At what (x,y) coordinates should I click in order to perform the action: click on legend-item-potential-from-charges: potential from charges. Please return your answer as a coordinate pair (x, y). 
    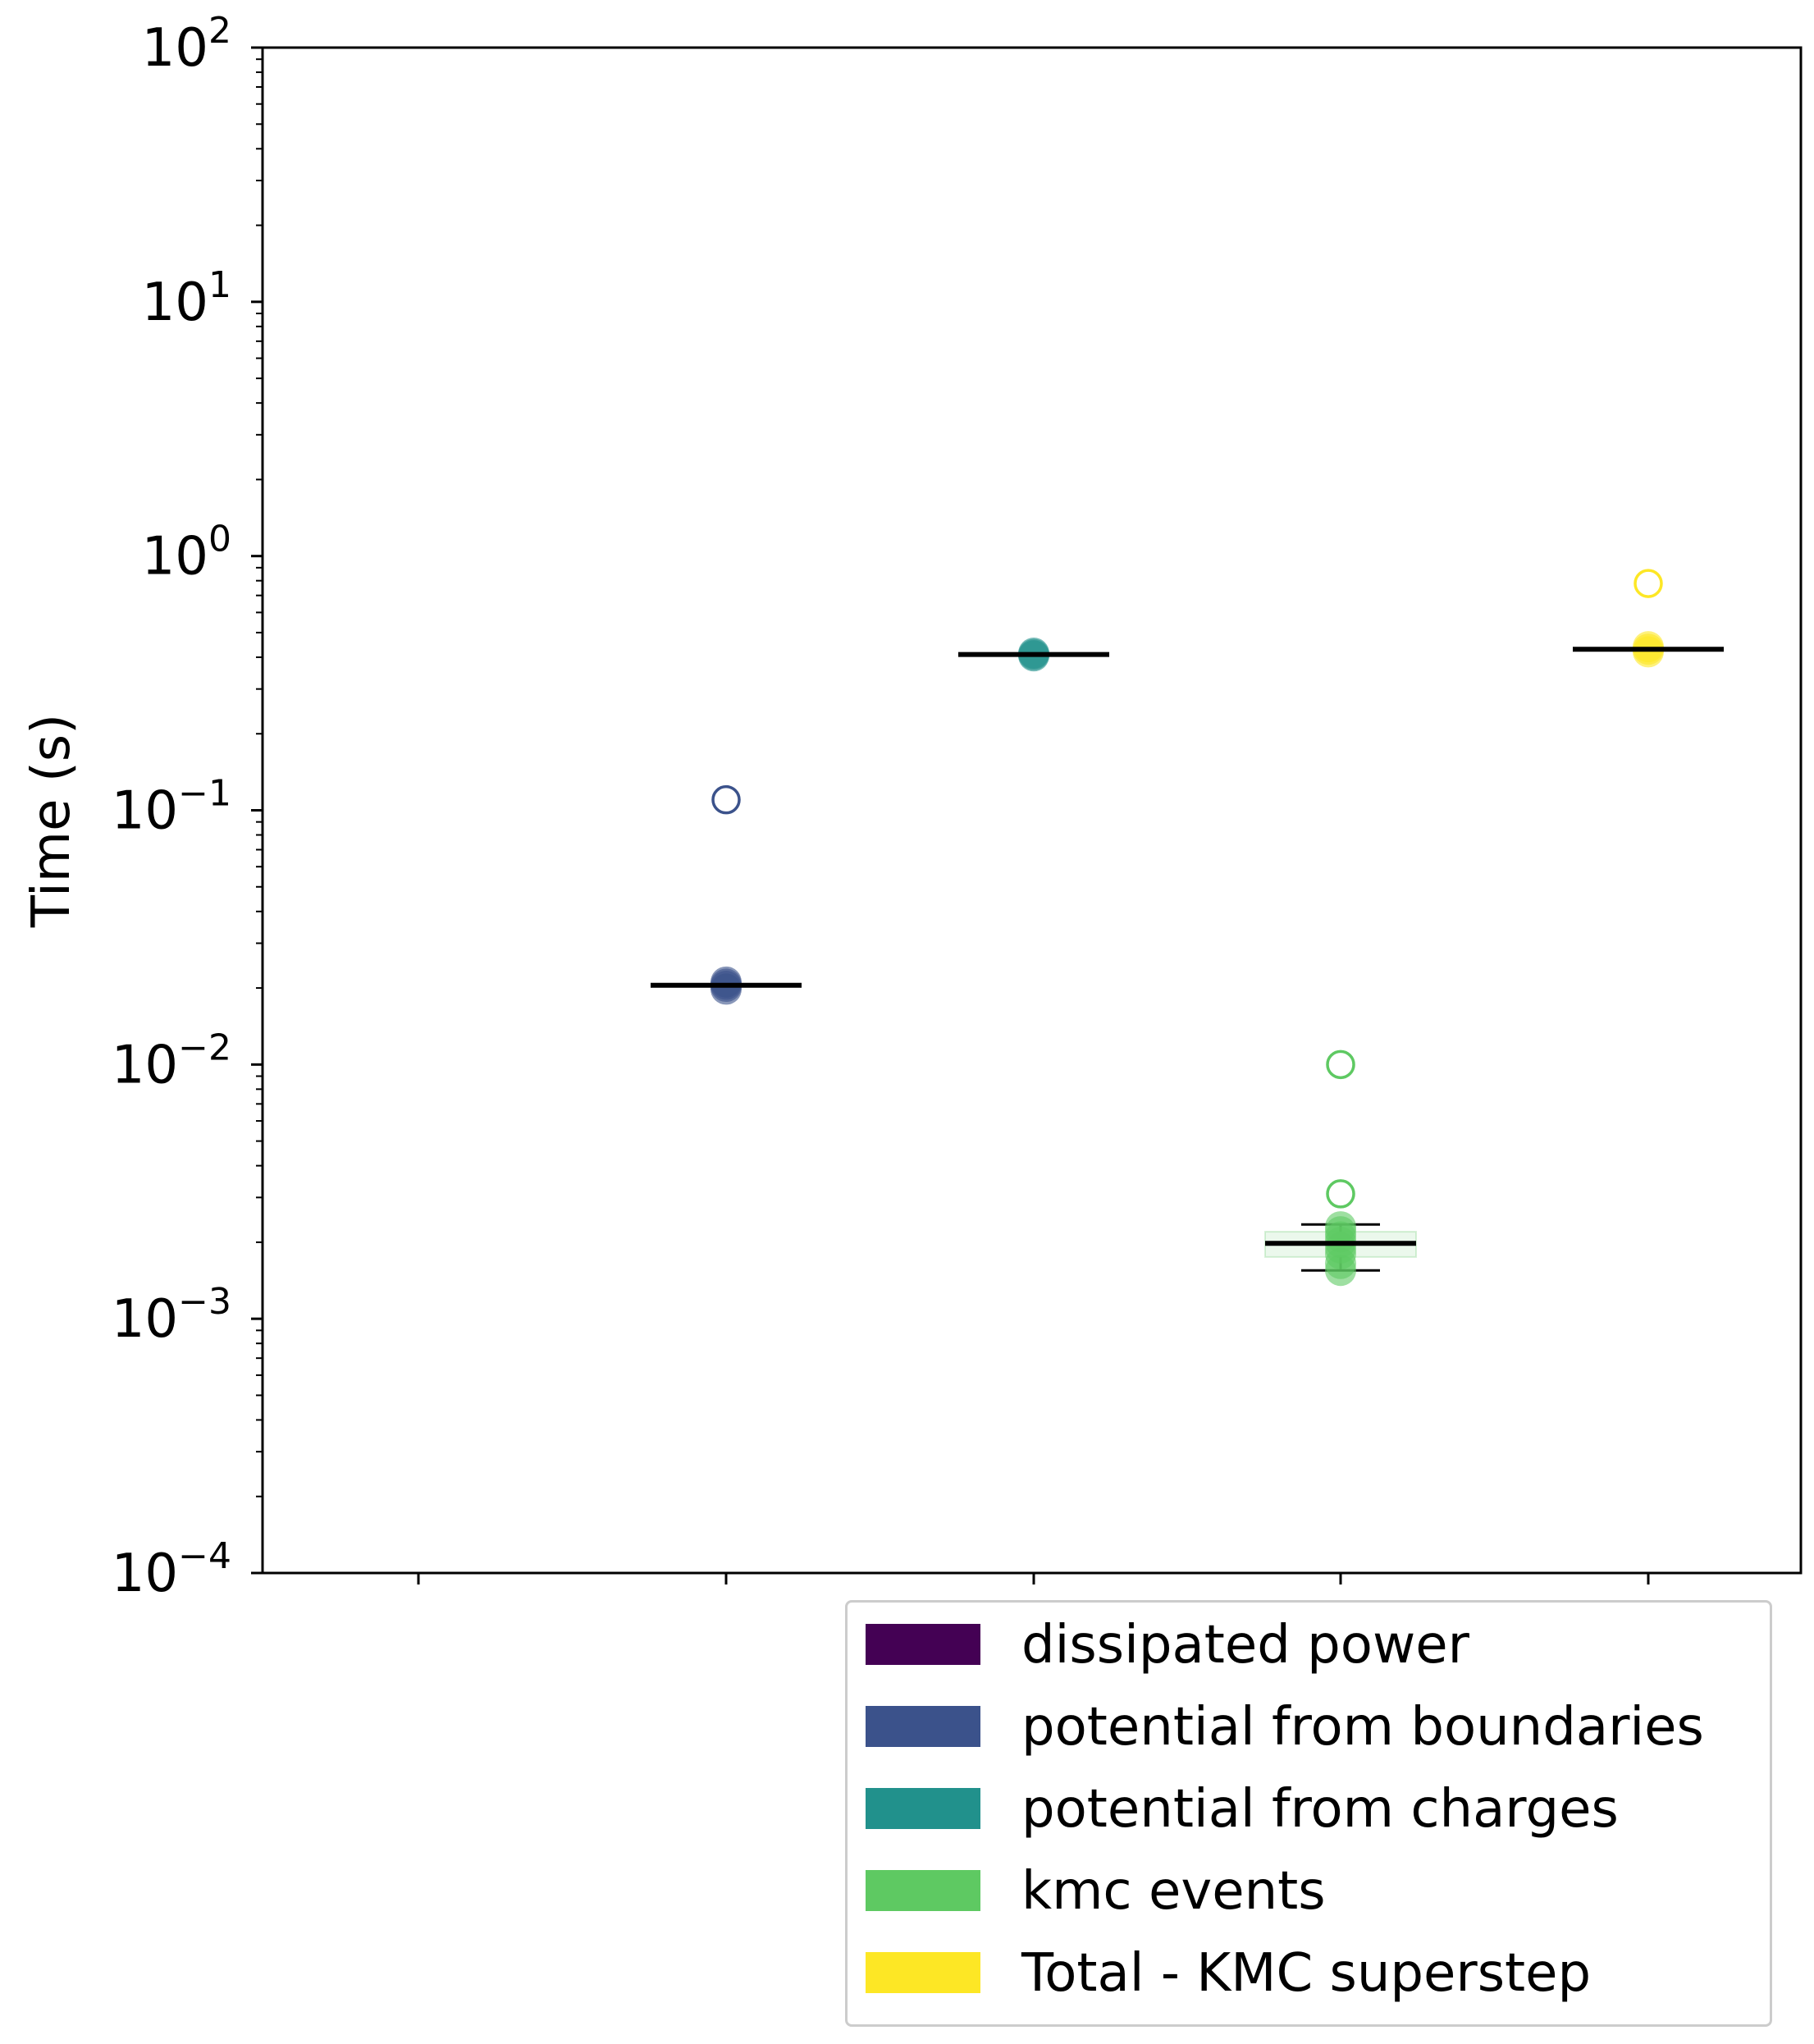
    Looking at the image, I should click on (1313, 1809).